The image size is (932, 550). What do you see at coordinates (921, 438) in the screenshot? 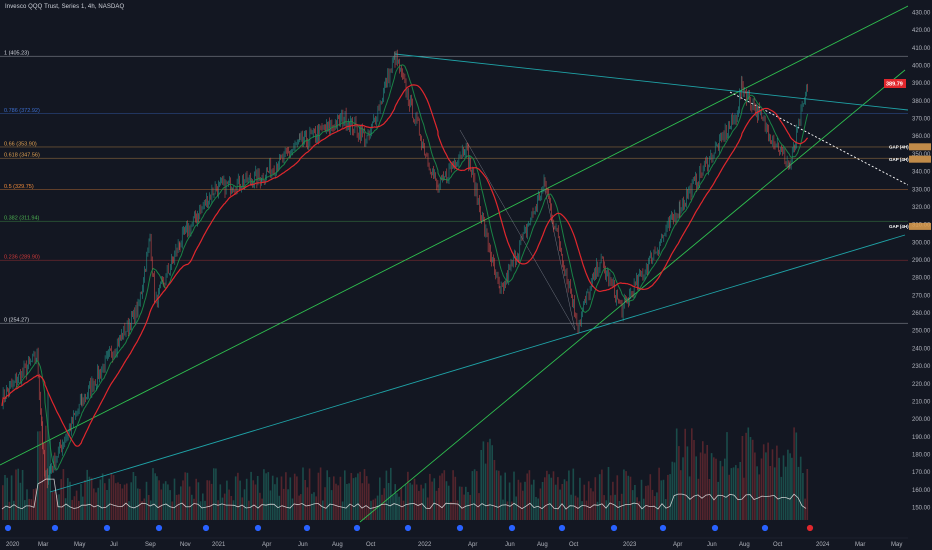
I see `price-tick-label: 190.00` at bounding box center [921, 438].